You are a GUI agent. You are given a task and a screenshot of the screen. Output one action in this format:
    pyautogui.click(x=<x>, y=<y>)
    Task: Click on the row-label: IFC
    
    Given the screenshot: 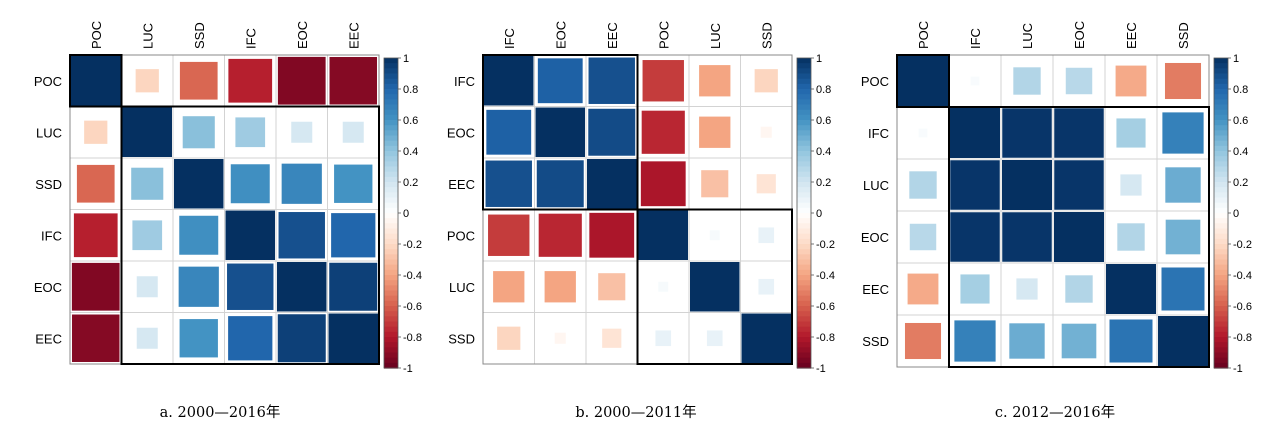 What is the action you would take?
    pyautogui.click(x=51, y=235)
    